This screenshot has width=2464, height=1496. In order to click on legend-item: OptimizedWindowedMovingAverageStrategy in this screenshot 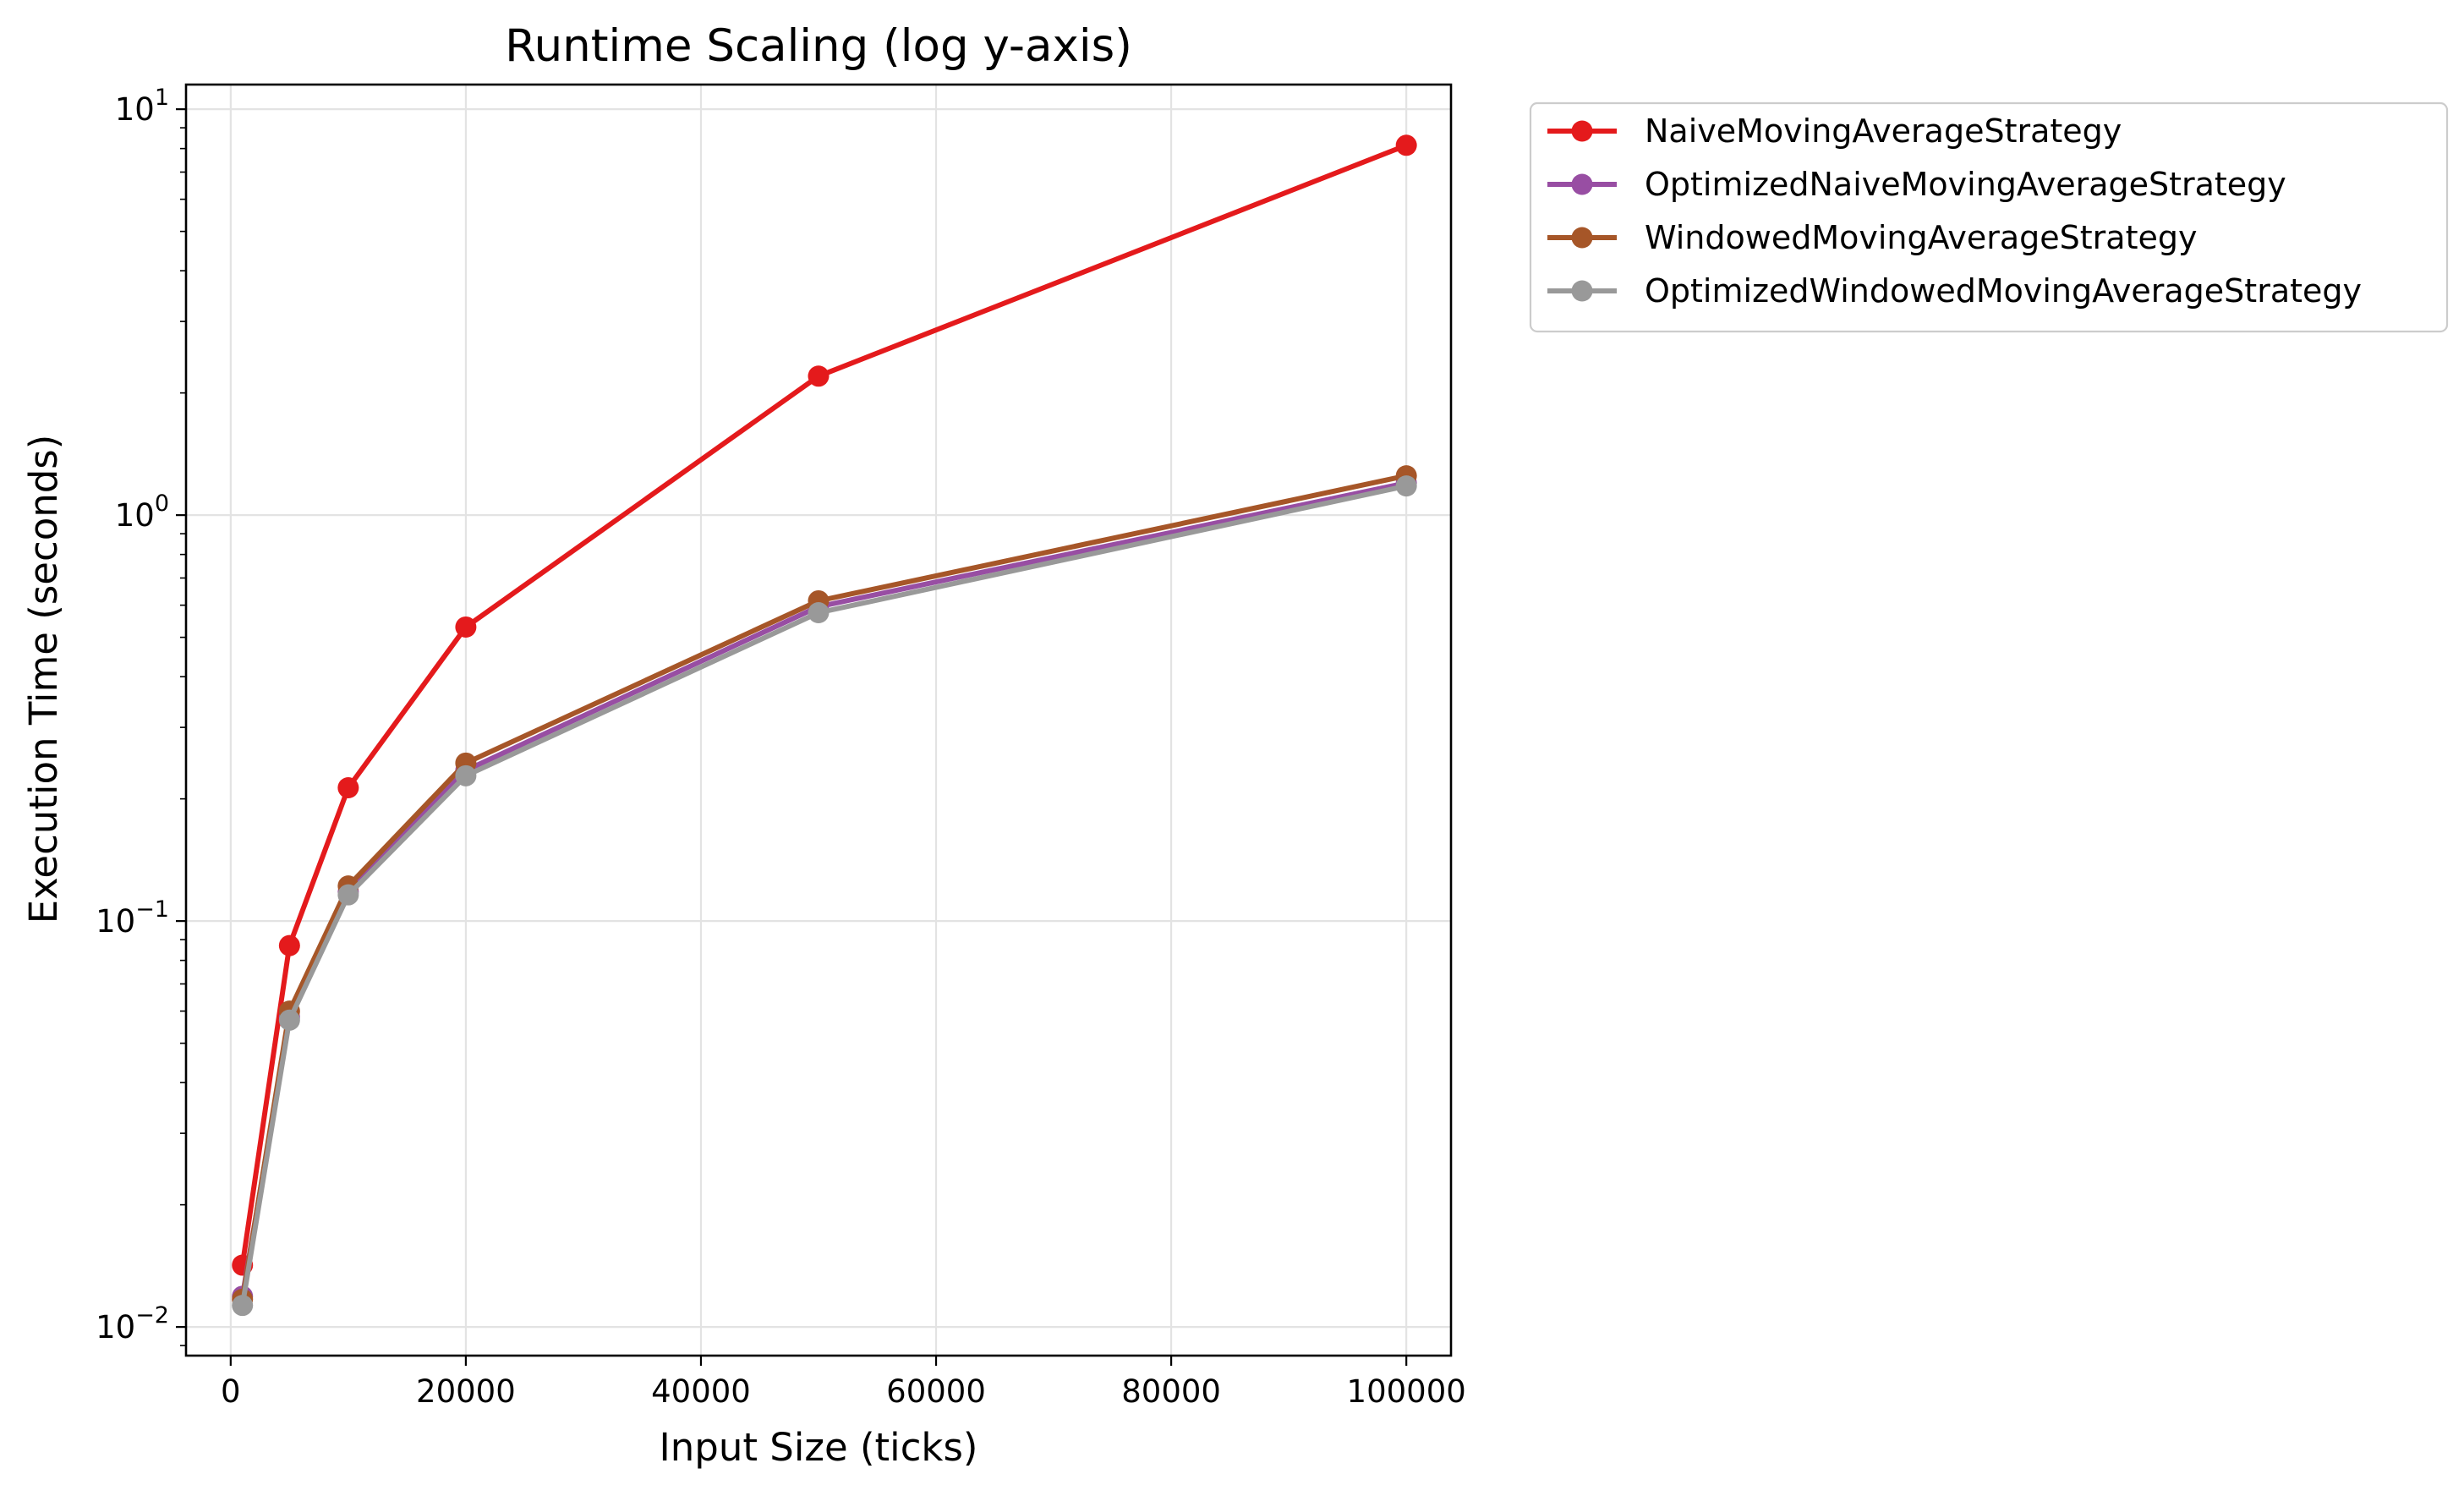, I will do `click(1954, 291)`.